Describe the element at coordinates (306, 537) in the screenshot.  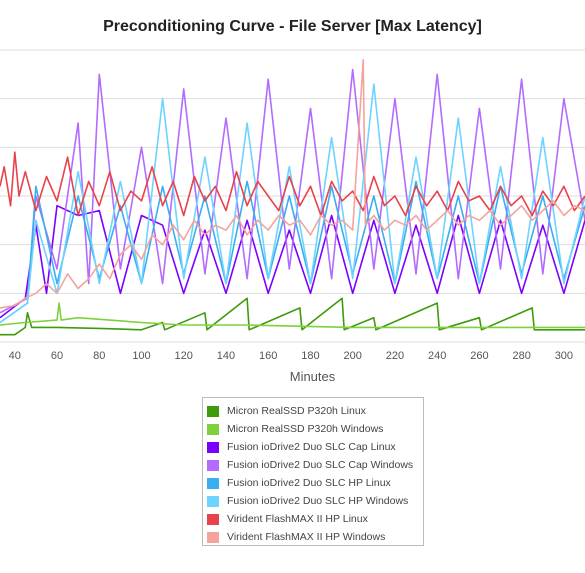
I see `legend-label: Virident FlashMAX II HP Windows` at that location.